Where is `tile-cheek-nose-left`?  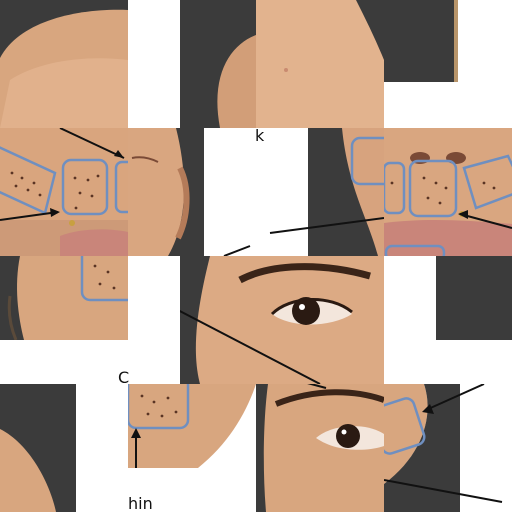 tile-cheek-nose-left is located at coordinates (64, 192).